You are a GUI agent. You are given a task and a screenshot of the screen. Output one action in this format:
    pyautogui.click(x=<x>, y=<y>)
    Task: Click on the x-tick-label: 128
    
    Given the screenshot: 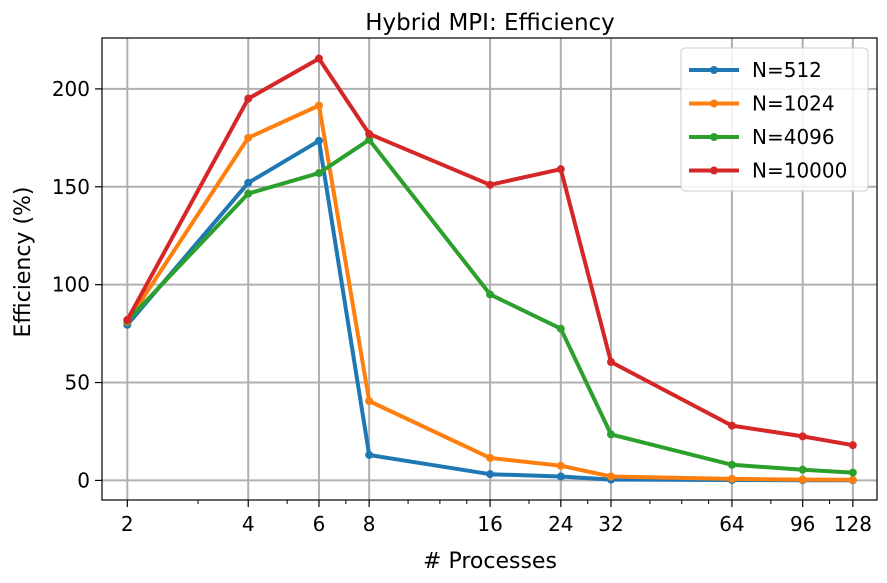 What is the action you would take?
    pyautogui.click(x=853, y=524)
    